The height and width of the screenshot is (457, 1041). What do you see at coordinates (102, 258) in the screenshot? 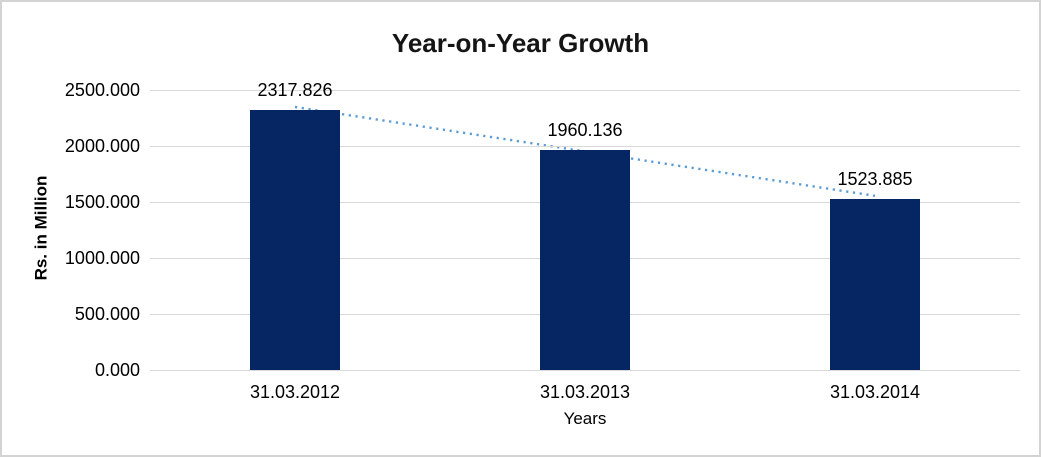
I see `y-tick-label: 1000.000` at bounding box center [102, 258].